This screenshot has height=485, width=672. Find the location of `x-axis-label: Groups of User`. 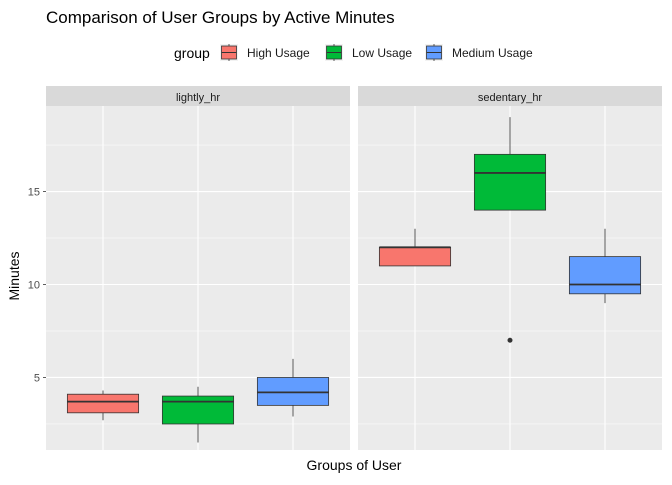

x-axis-label: Groups of User is located at coordinates (354, 465).